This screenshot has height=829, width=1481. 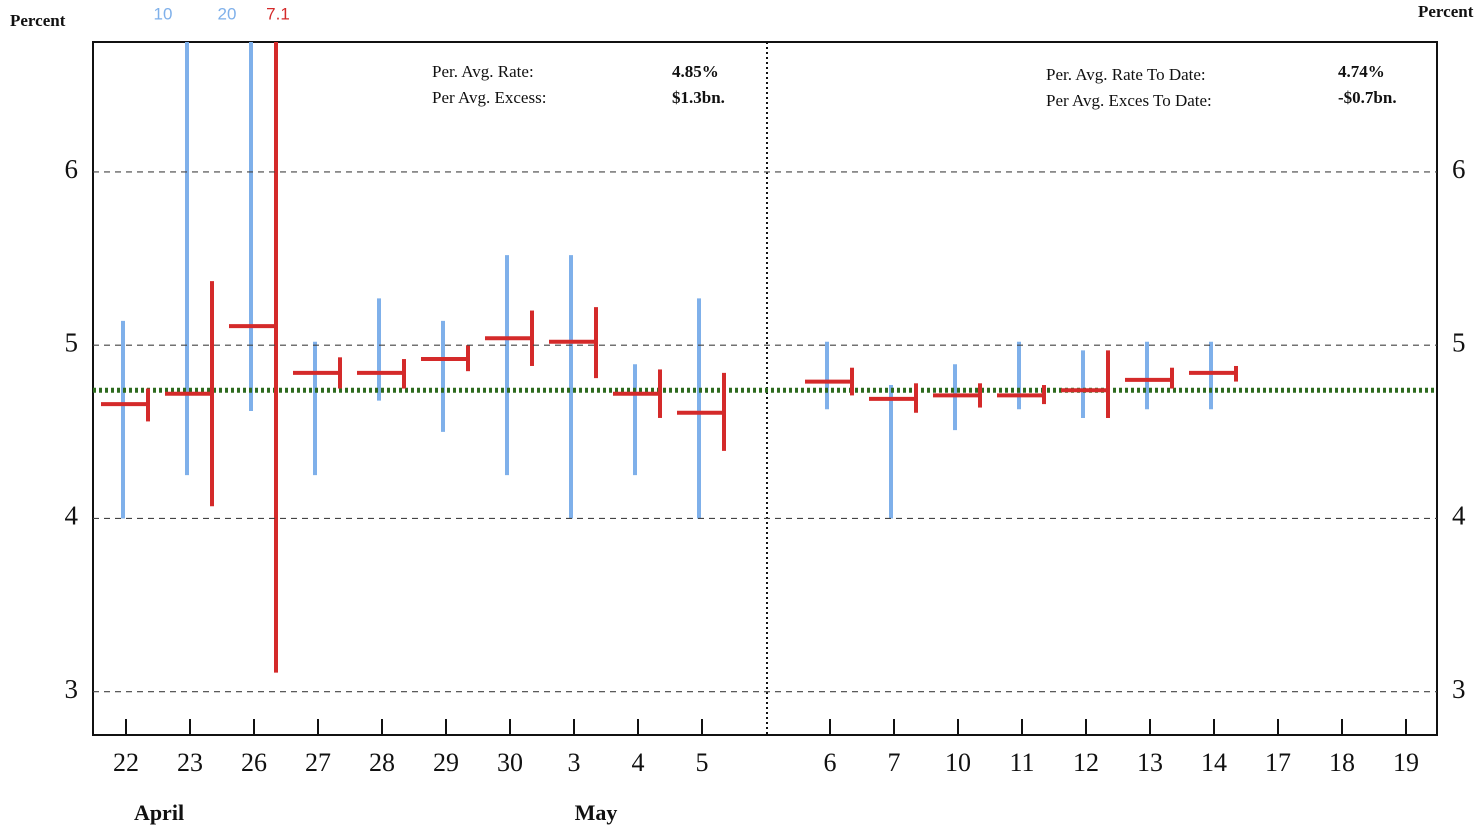 What do you see at coordinates (72, 516) in the screenshot?
I see `y-tick-label: 4` at bounding box center [72, 516].